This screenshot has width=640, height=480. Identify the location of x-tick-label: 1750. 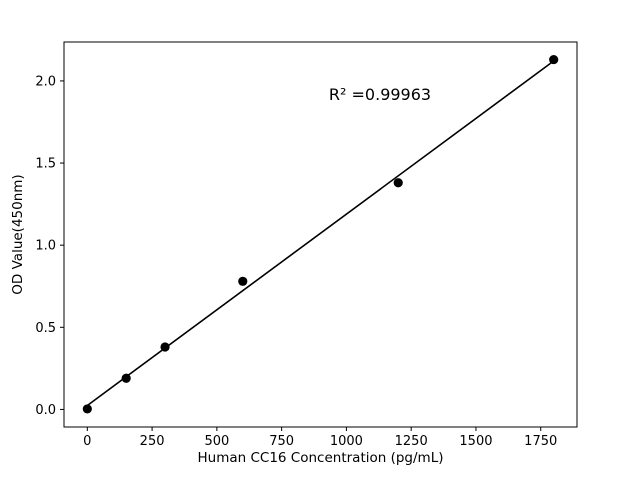
(540, 441).